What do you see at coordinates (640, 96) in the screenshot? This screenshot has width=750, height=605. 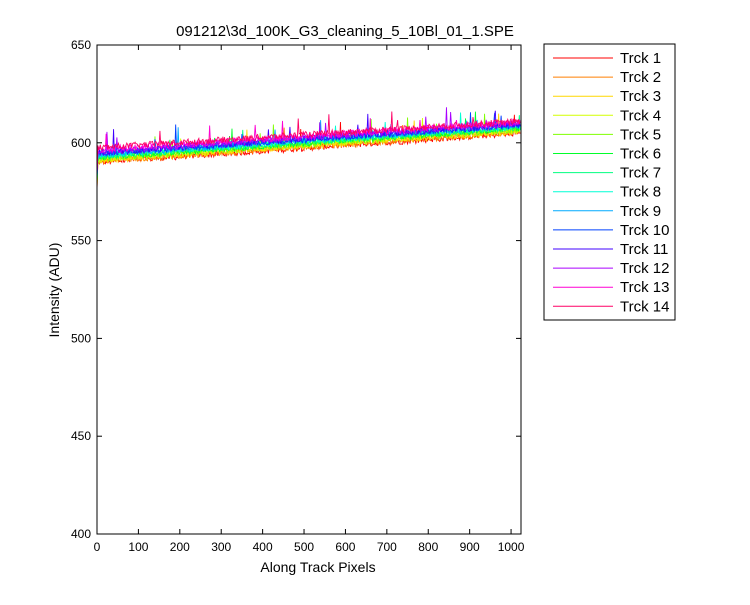 I see `legend-label-trck-3: Trck 3` at bounding box center [640, 96].